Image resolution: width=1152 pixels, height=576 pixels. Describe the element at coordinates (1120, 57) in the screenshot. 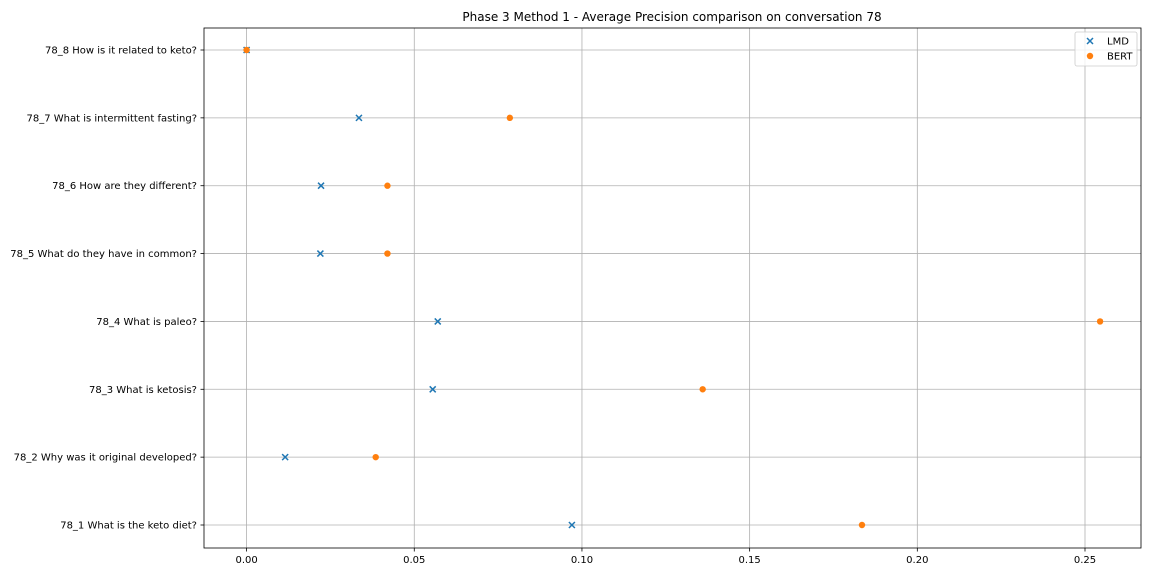

I see `legend-label: BERT` at that location.